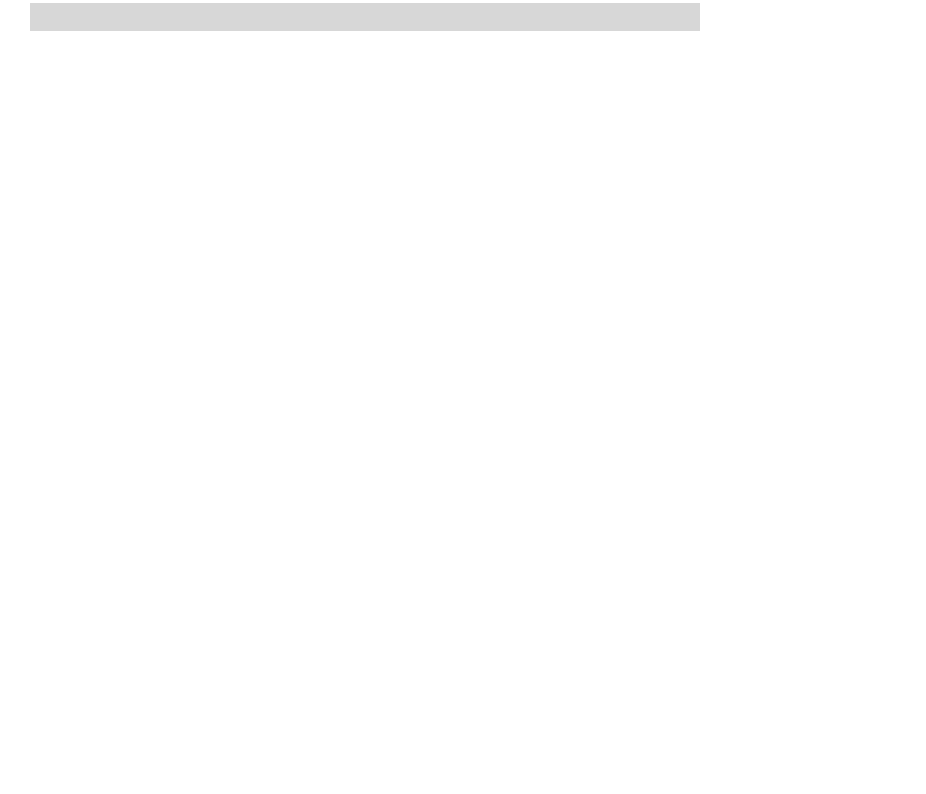 The image size is (926, 794). Describe the element at coordinates (365, 17) in the screenshot. I see `title-banner` at that location.